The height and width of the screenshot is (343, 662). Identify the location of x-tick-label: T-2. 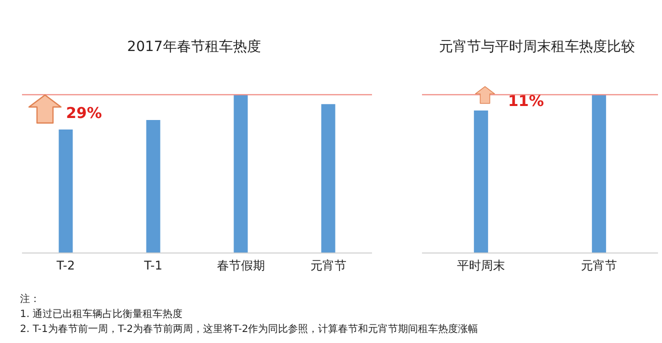
(65, 265).